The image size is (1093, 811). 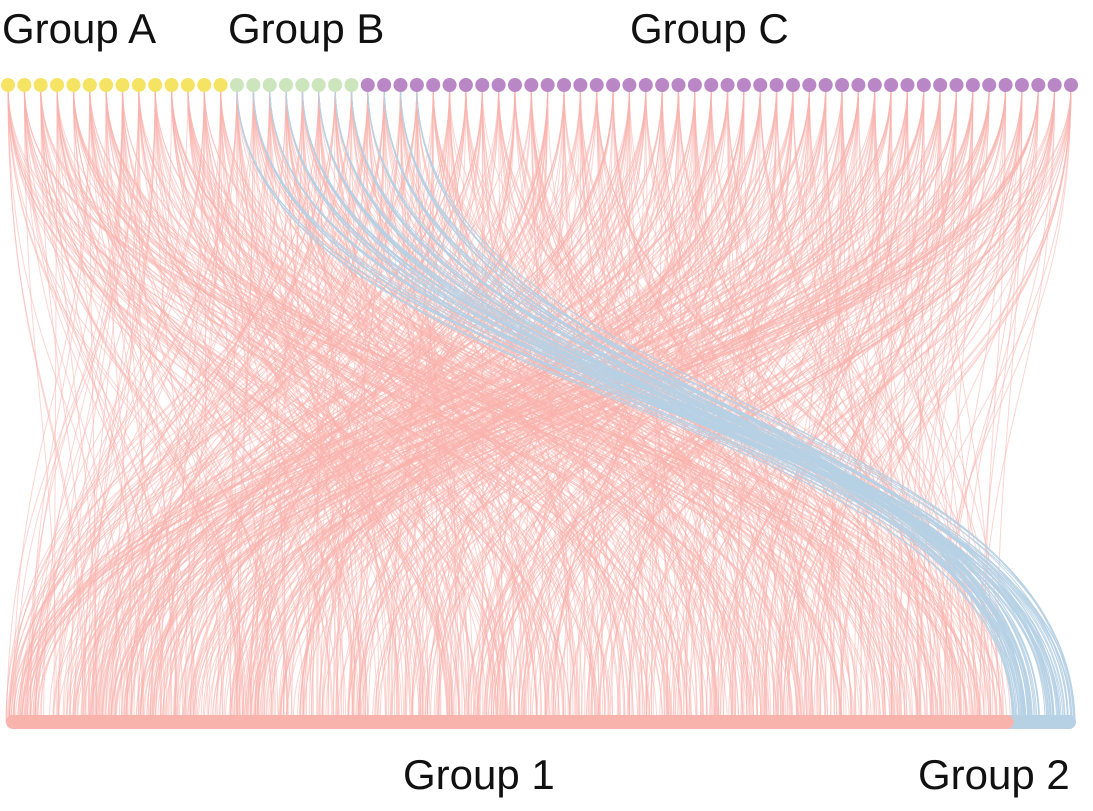 What do you see at coordinates (994, 774) in the screenshot?
I see `group-2-label: Group 2` at bounding box center [994, 774].